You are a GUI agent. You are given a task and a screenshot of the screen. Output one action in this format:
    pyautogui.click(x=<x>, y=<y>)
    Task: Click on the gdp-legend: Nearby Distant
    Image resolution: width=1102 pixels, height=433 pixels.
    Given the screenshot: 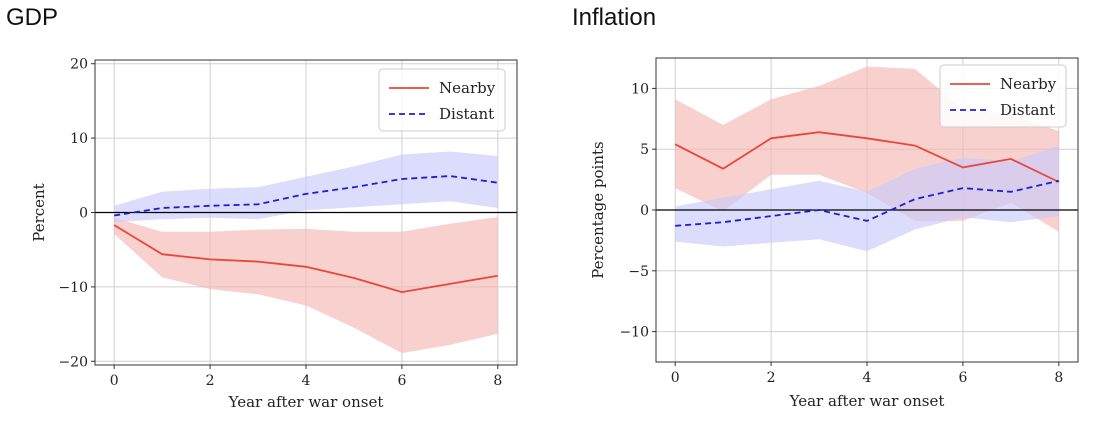 What is the action you would take?
    pyautogui.click(x=442, y=100)
    